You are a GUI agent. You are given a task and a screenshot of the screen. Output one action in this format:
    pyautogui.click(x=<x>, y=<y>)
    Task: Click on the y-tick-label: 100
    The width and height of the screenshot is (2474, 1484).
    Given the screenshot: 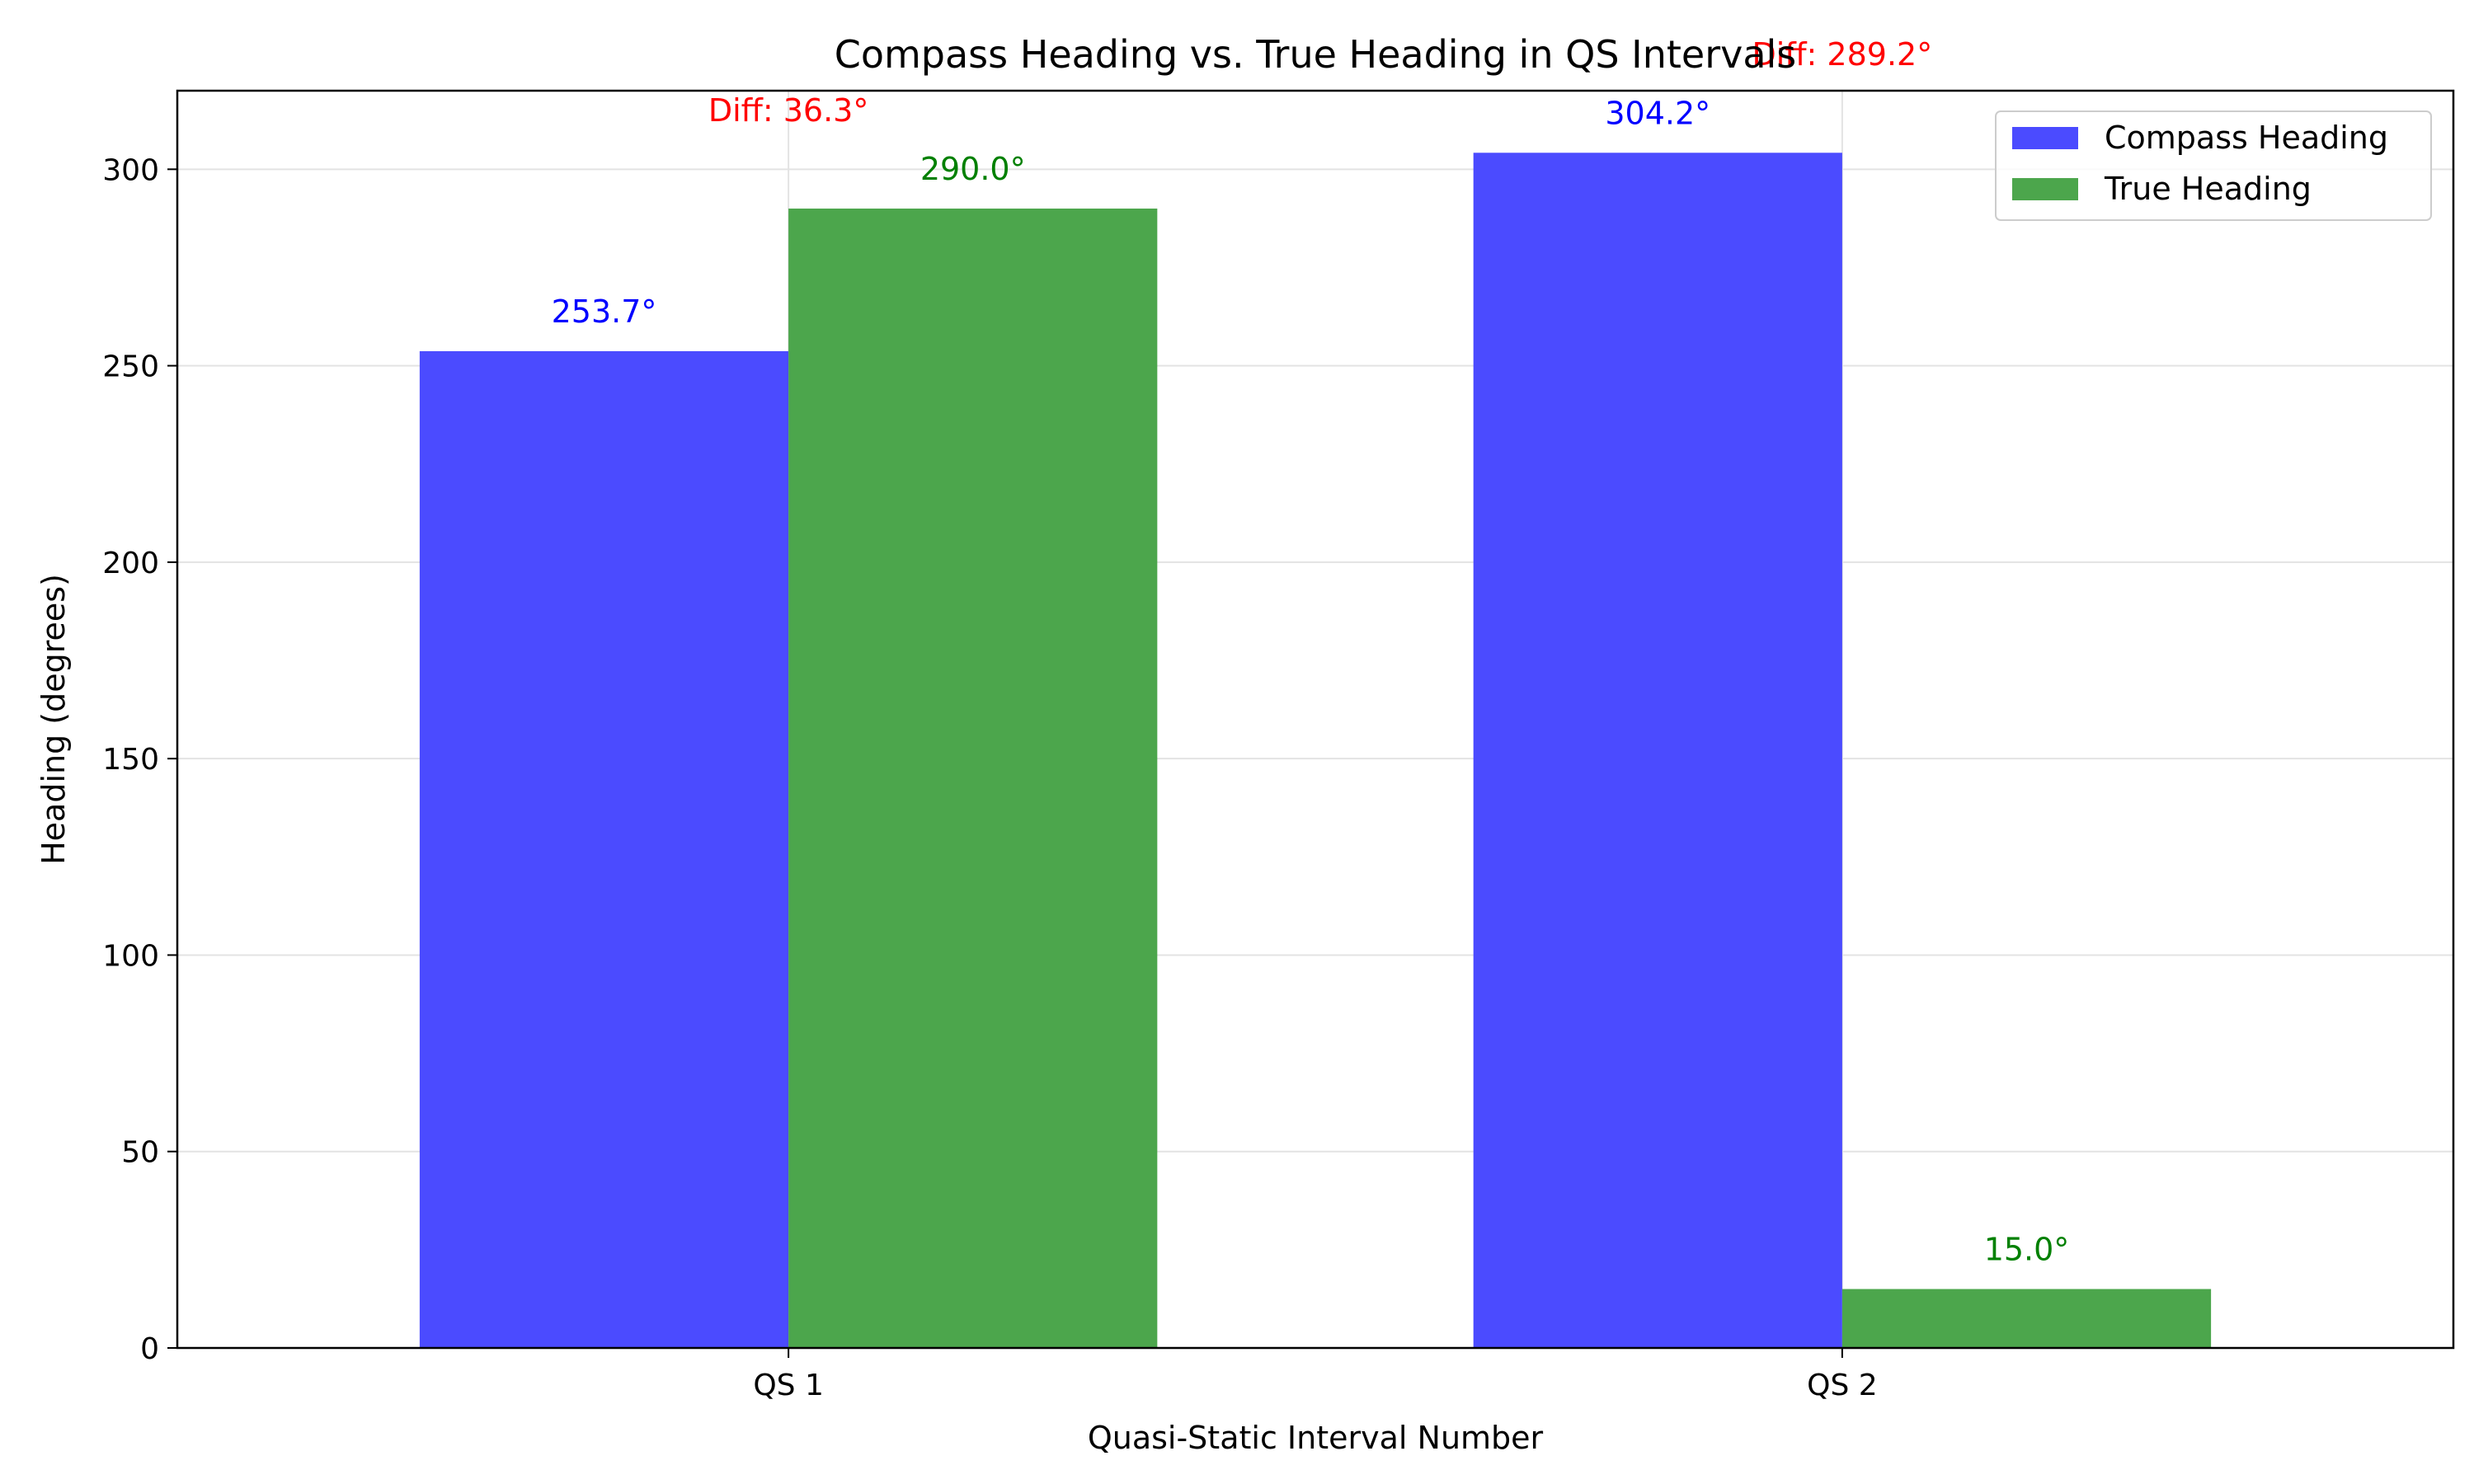 What is the action you would take?
    pyautogui.click(x=130, y=956)
    